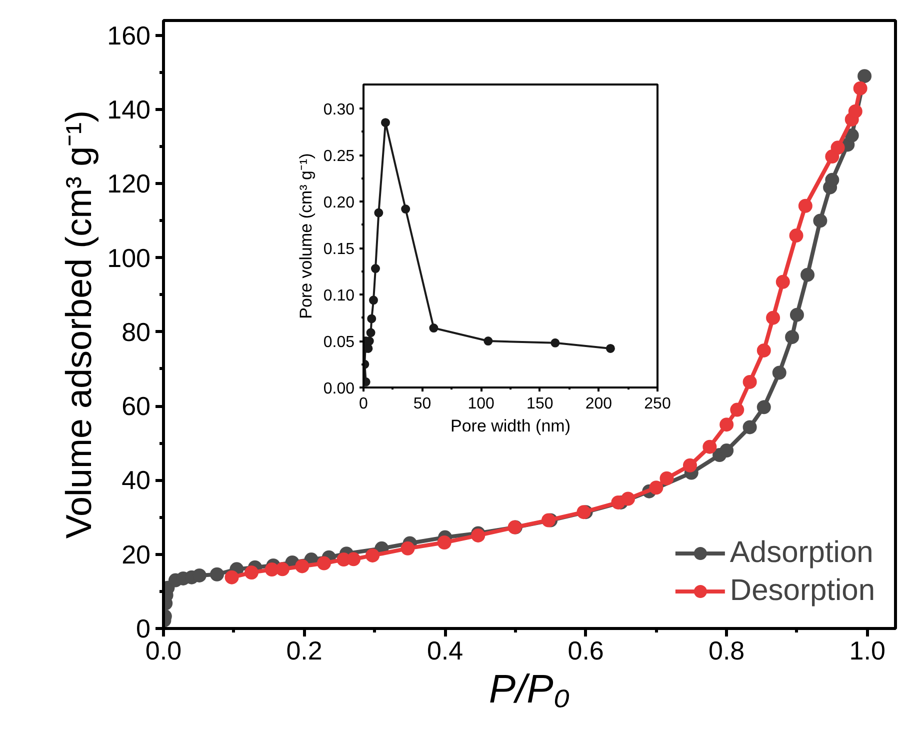 This screenshot has width=910, height=740. What do you see at coordinates (598, 404) in the screenshot?
I see `x-tick-label: 200` at bounding box center [598, 404].